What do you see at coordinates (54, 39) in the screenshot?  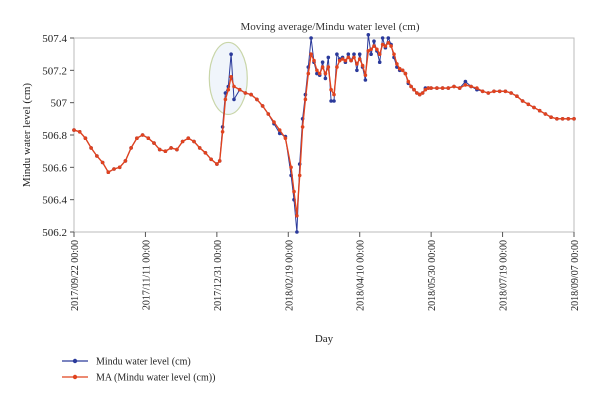 I see `y-tick-label: 507.4` at bounding box center [54, 39].